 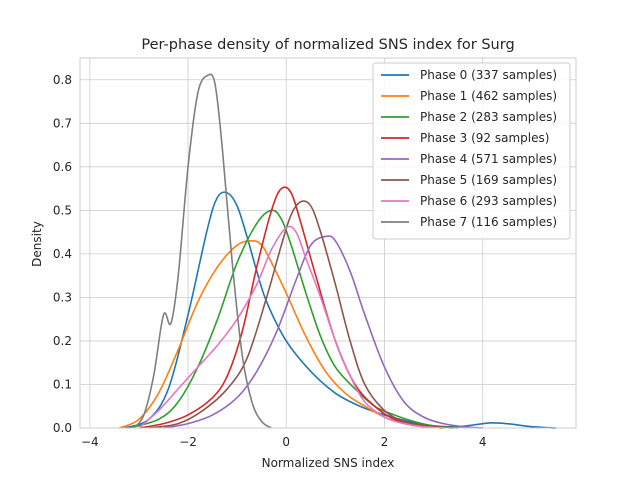 I want to click on legend-label: Phase 2 (283 samples), so click(x=488, y=117).